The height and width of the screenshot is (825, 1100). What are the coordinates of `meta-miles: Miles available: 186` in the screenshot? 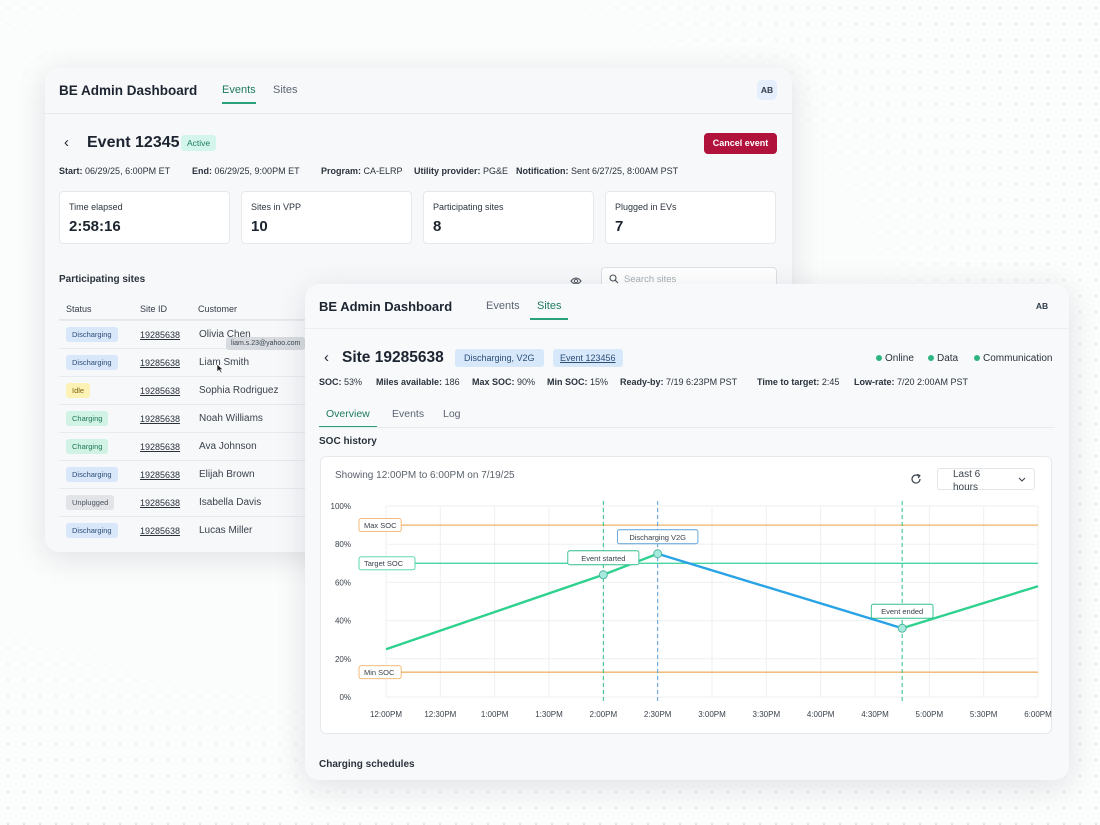 It's located at (418, 382).